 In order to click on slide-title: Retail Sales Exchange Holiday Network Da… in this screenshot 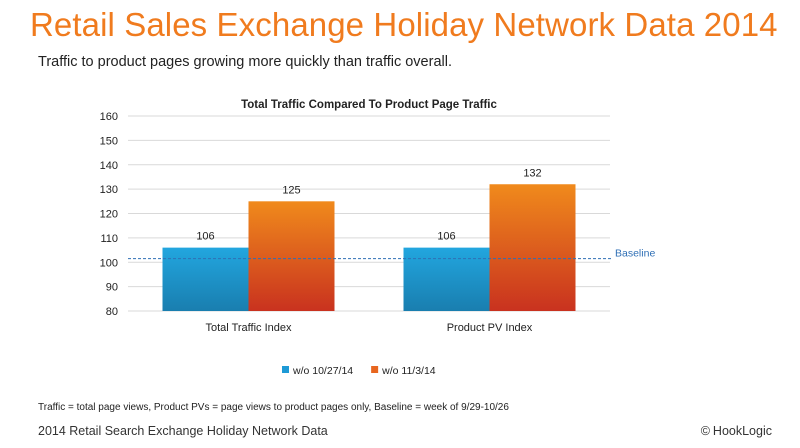, I will do `click(404, 24)`.